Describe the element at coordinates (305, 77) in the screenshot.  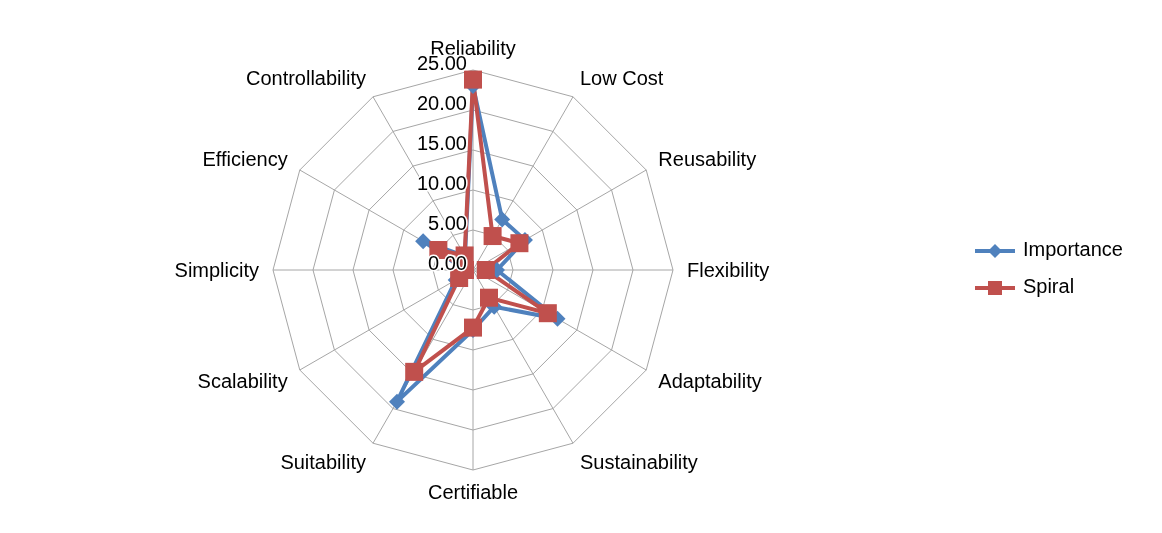
I see `spoke-label: Controllability` at that location.